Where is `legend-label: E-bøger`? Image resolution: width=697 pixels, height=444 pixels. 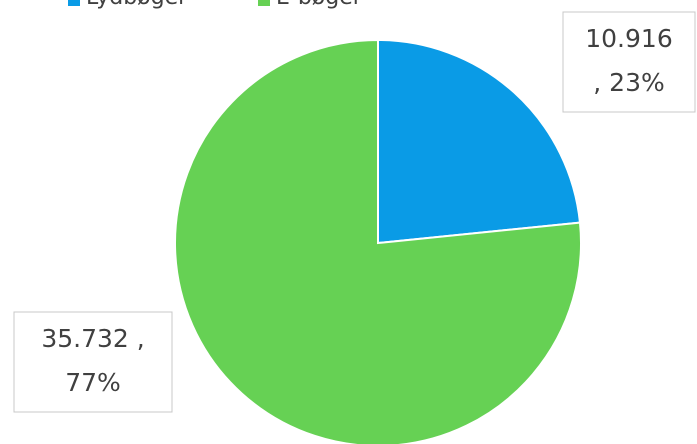
legend-label: E-bøger is located at coordinates (319, 5).